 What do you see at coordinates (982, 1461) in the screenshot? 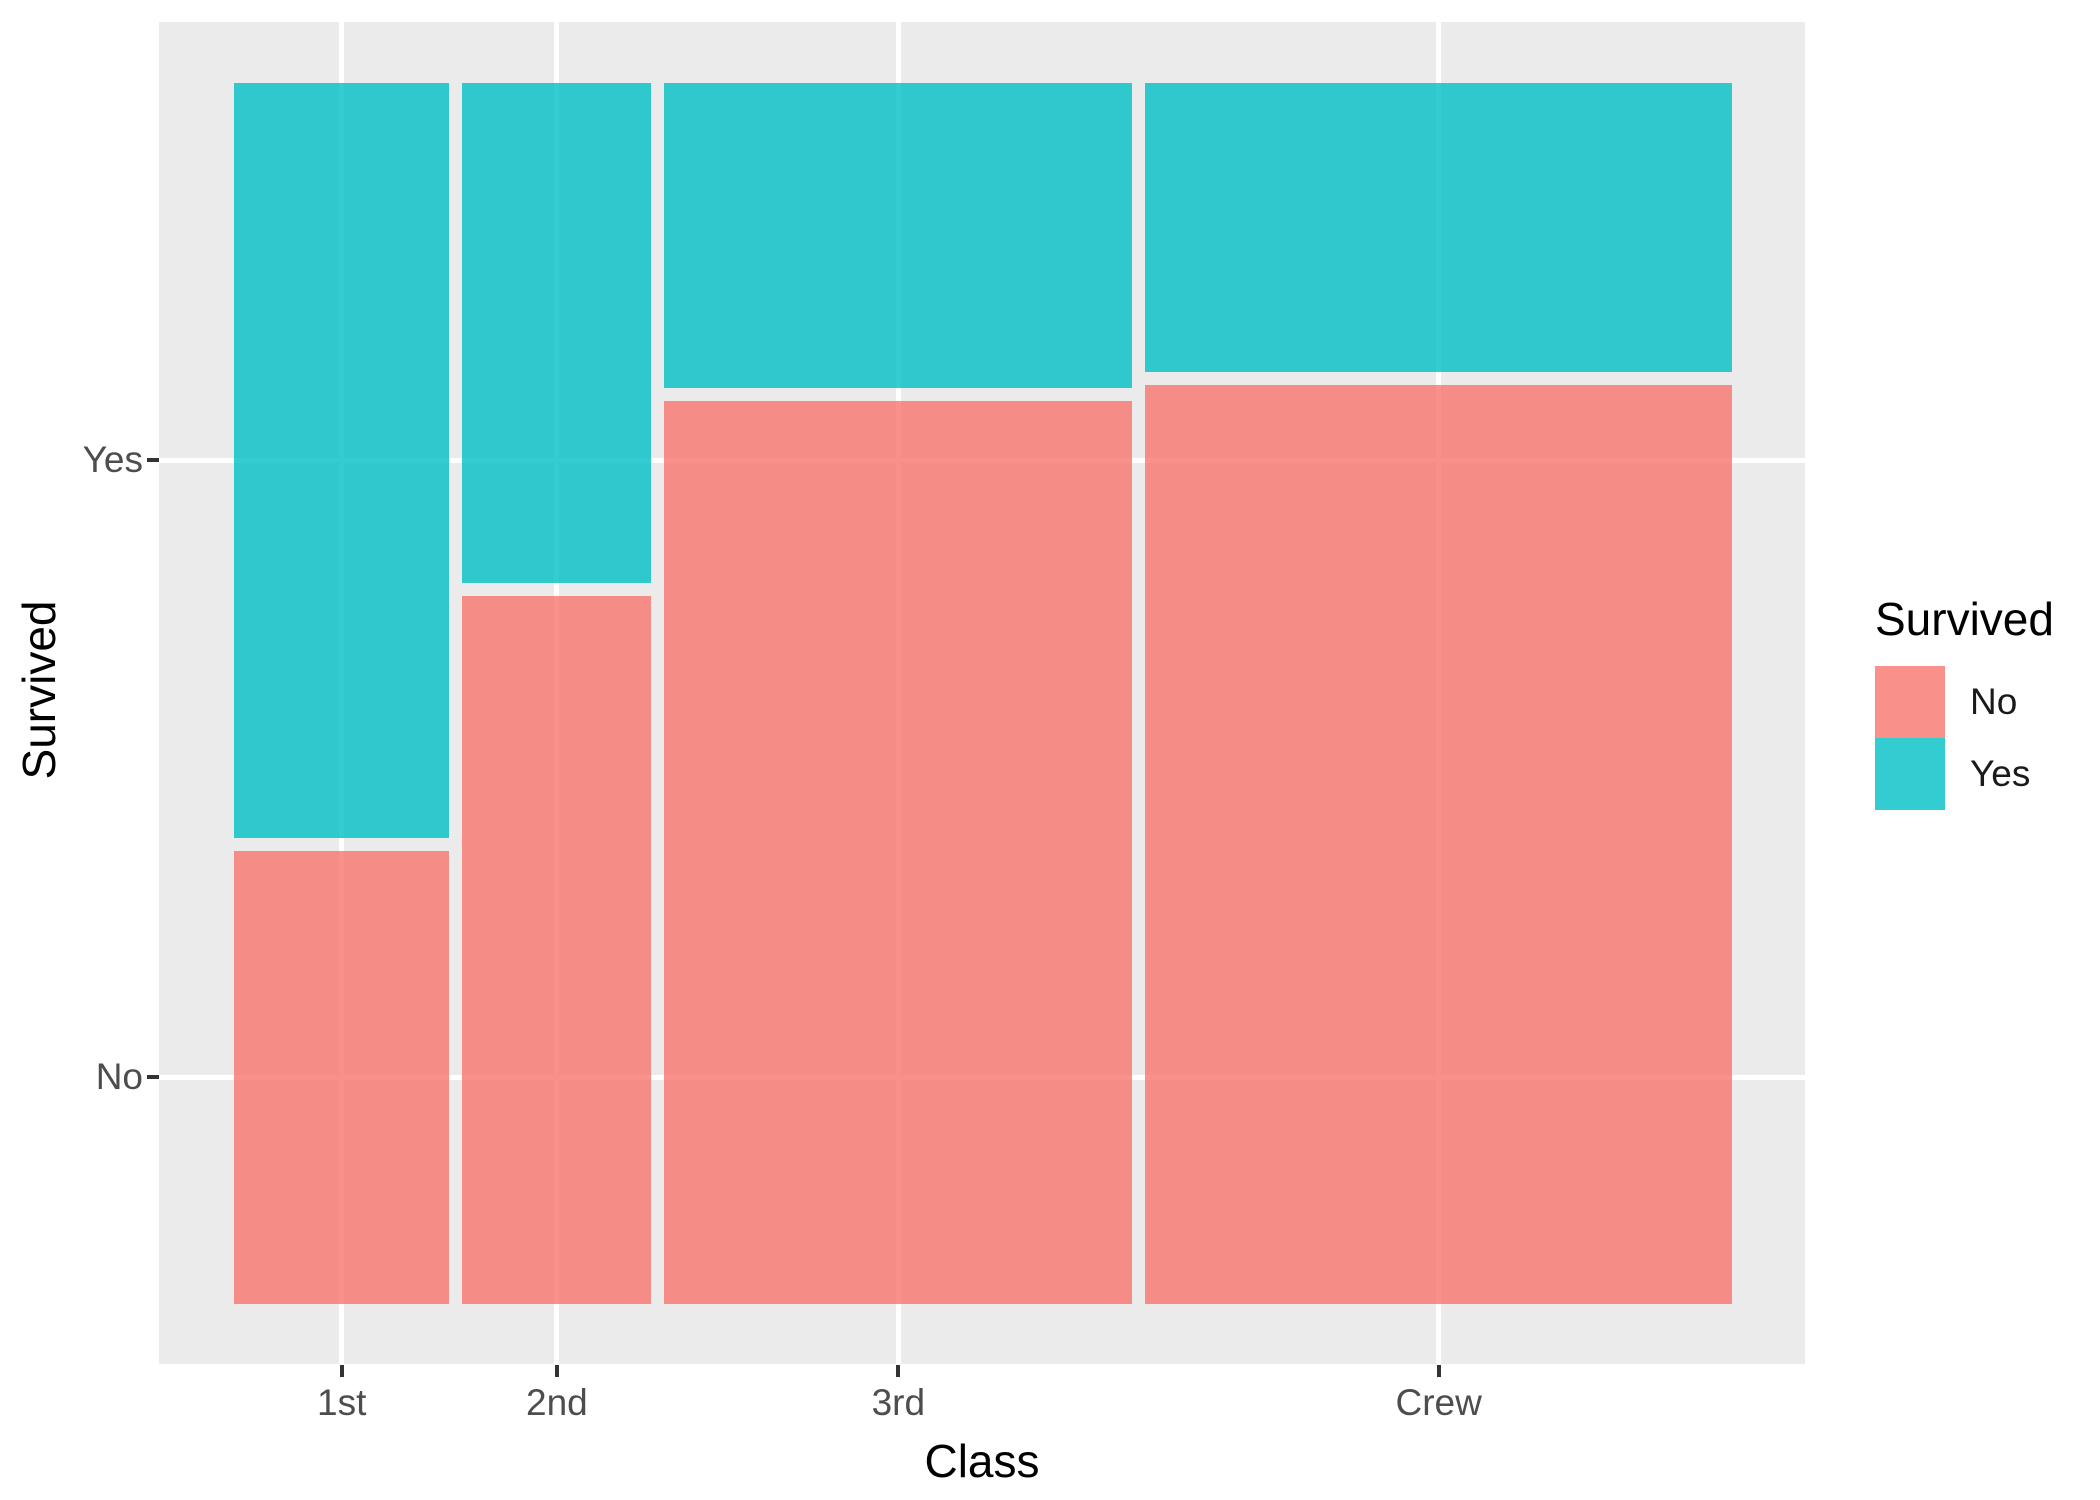
I see `x-axis-title: Class` at bounding box center [982, 1461].